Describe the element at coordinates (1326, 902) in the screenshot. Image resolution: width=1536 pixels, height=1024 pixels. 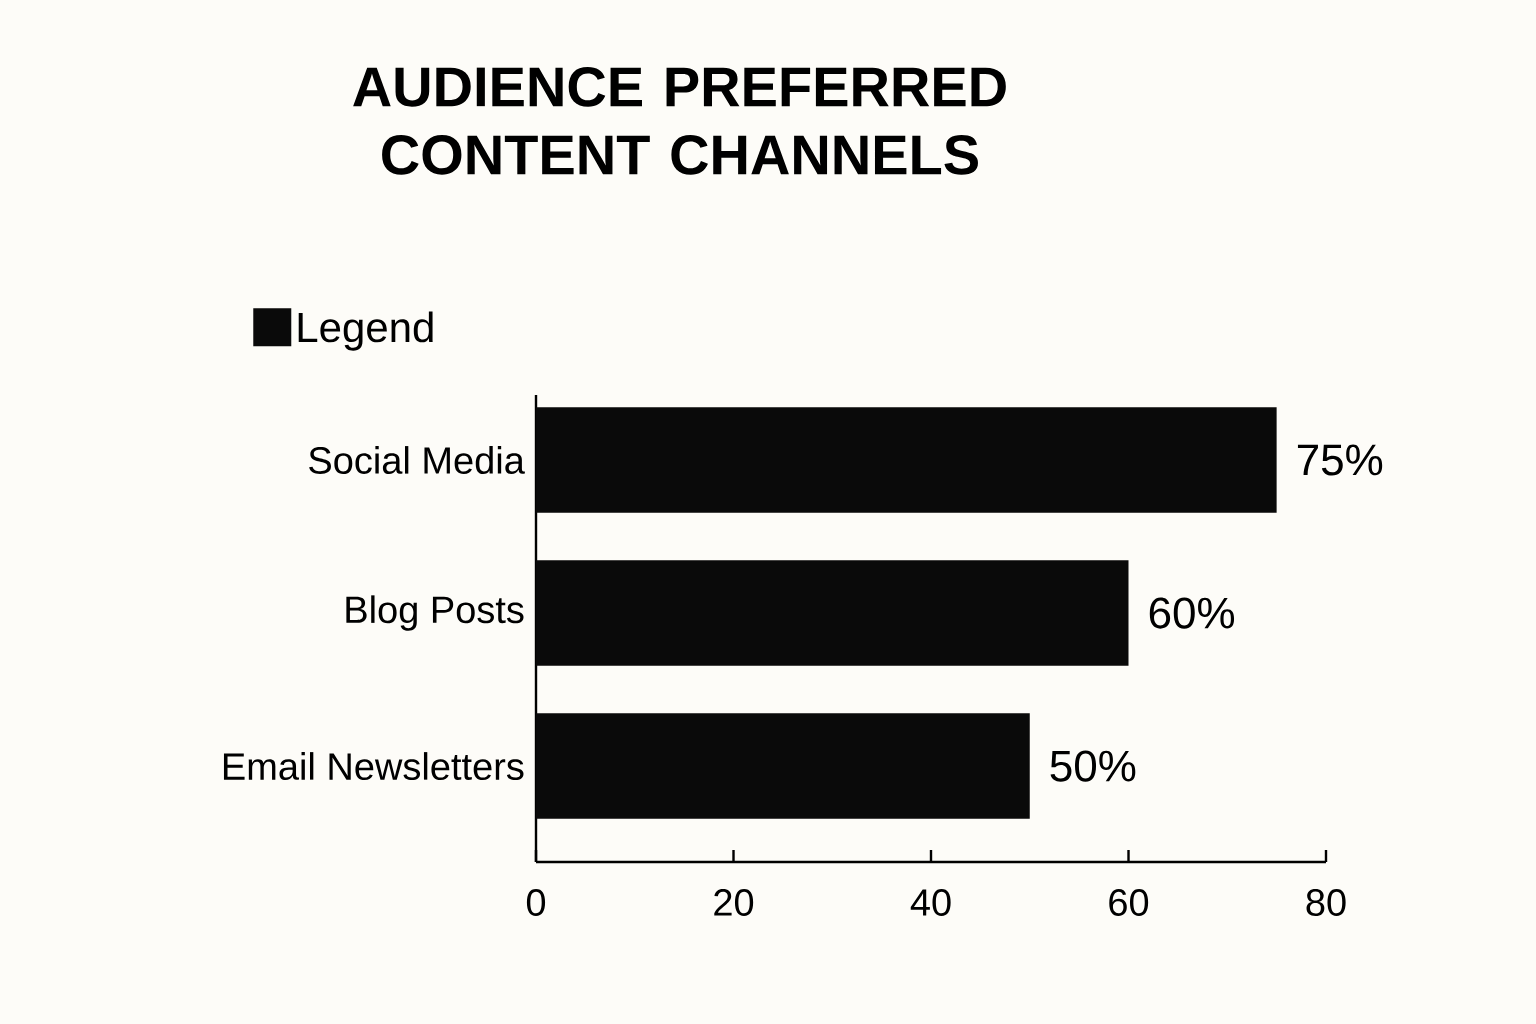
I see `x-tick-label: 80` at that location.